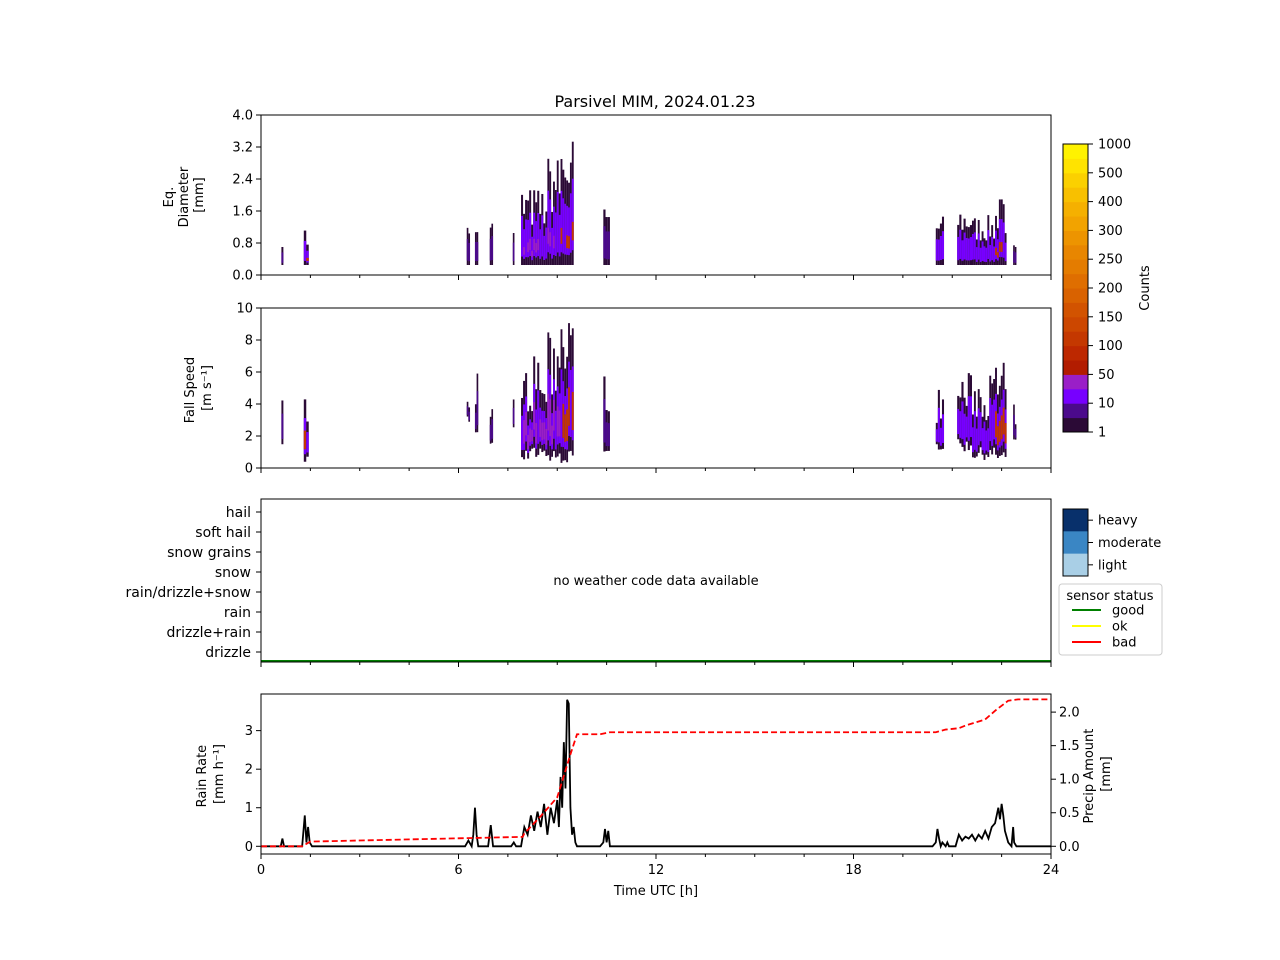  What do you see at coordinates (261, 870) in the screenshot?
I see `x-tick-label: 0` at bounding box center [261, 870].